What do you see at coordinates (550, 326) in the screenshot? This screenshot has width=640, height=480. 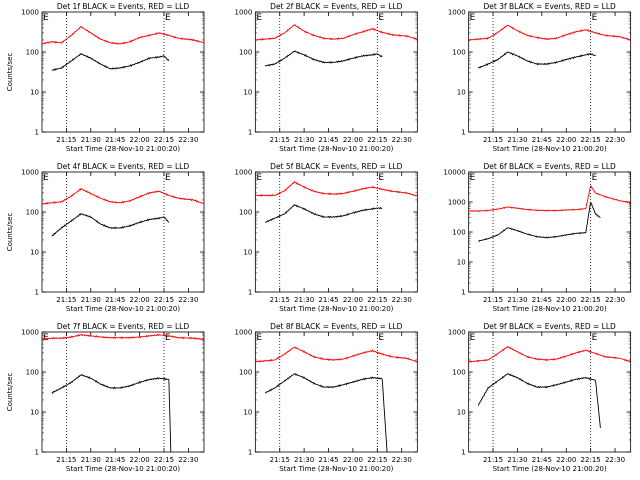 I see `panel-title: Det 9f BLACK = Events, RED = LLD` at bounding box center [550, 326].